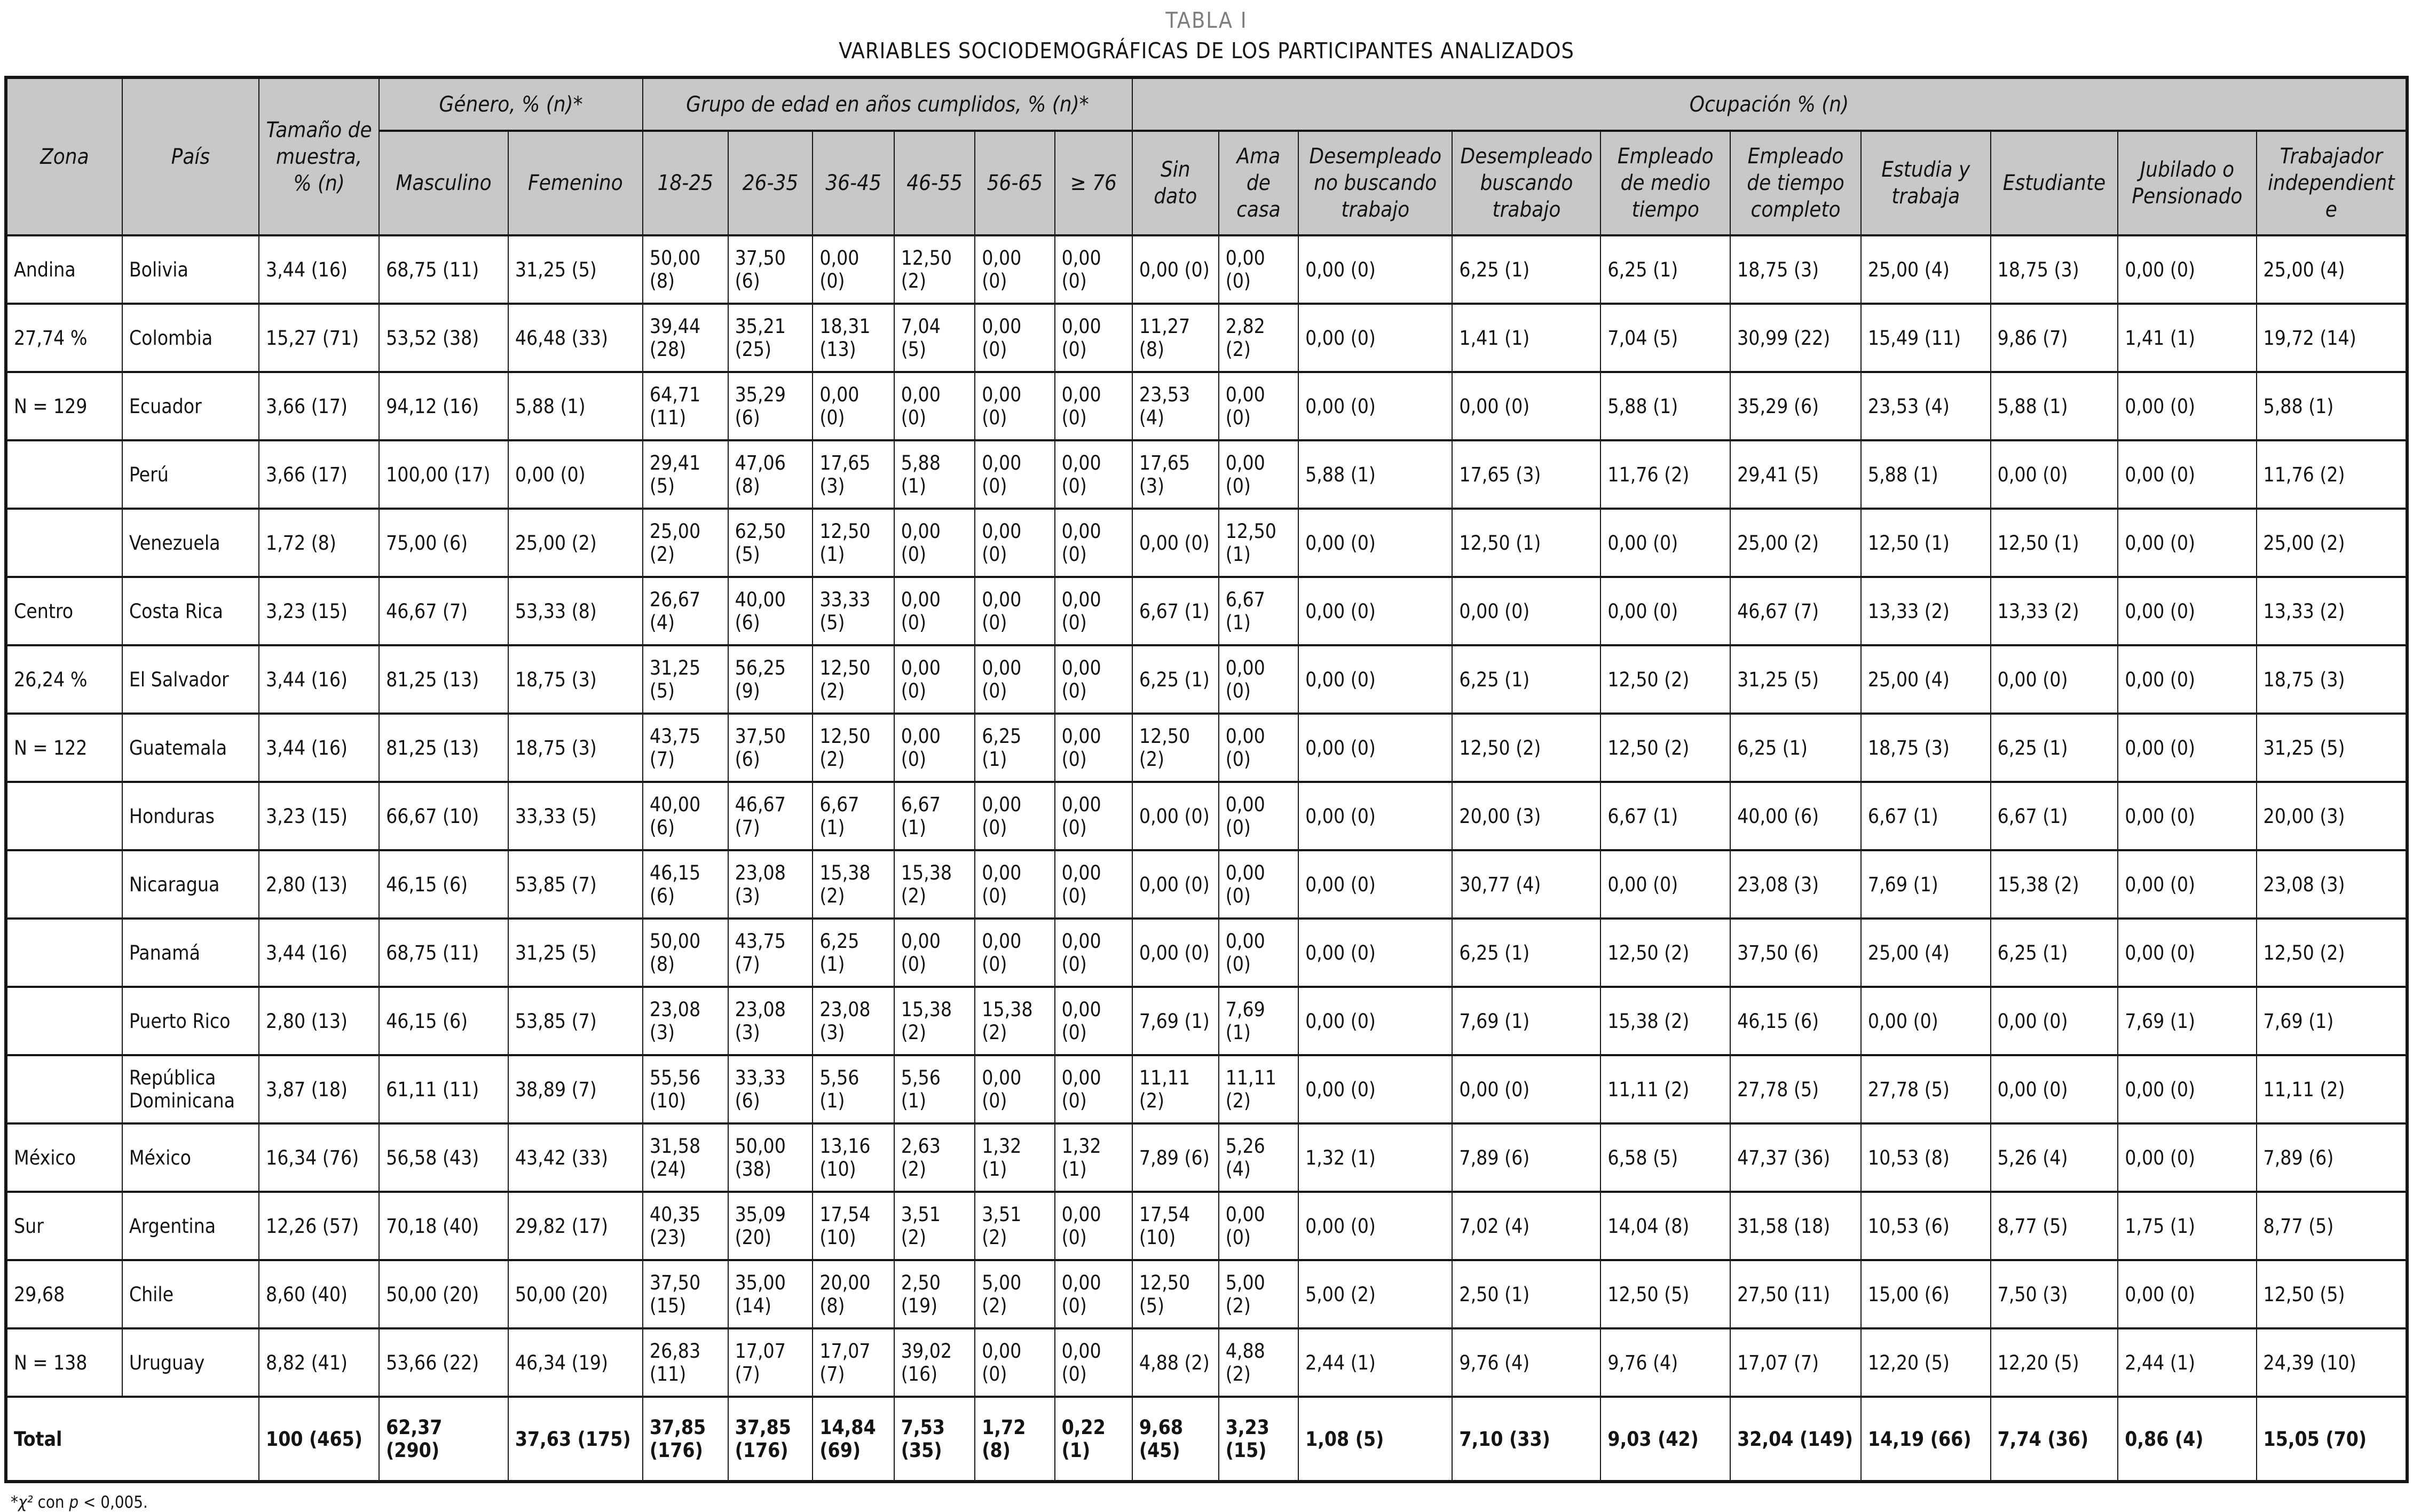 The height and width of the screenshot is (1512, 2413). What do you see at coordinates (575, 184) in the screenshot?
I see `col-header-femenino: Femenino` at bounding box center [575, 184].